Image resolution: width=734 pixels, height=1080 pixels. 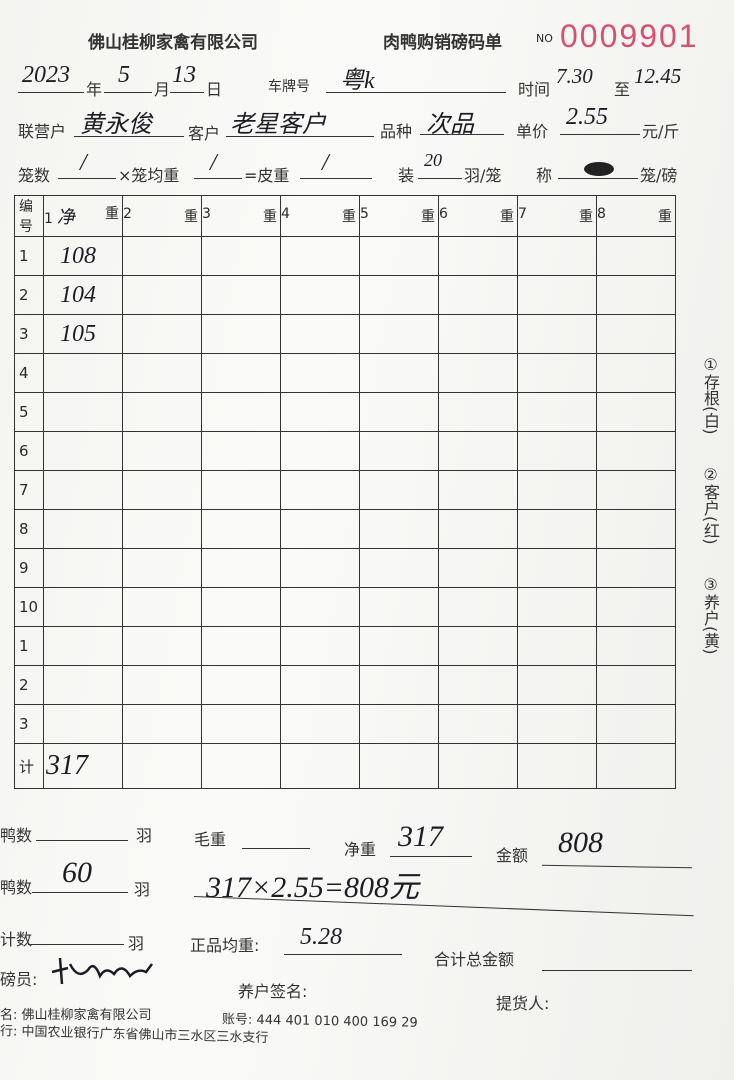 I want to click on price-label: 单价, so click(x=532, y=131).